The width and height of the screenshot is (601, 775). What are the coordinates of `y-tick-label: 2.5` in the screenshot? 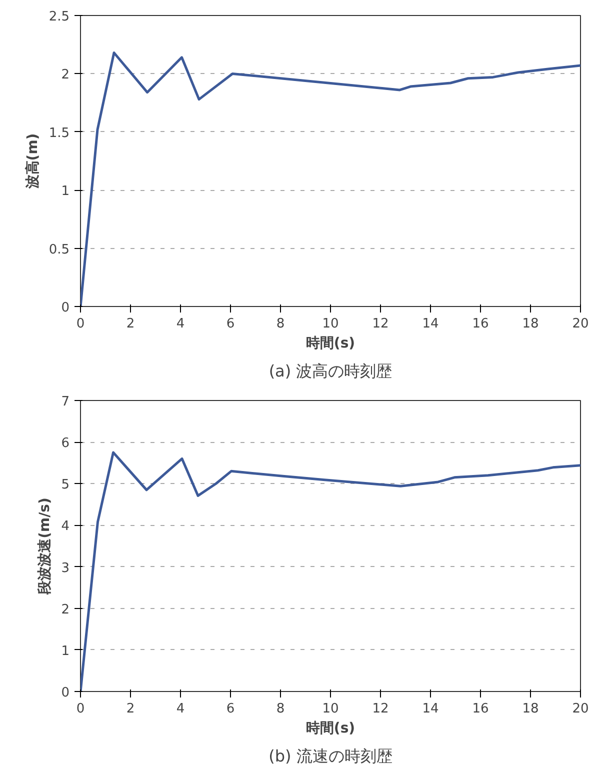 It's located at (59, 17).